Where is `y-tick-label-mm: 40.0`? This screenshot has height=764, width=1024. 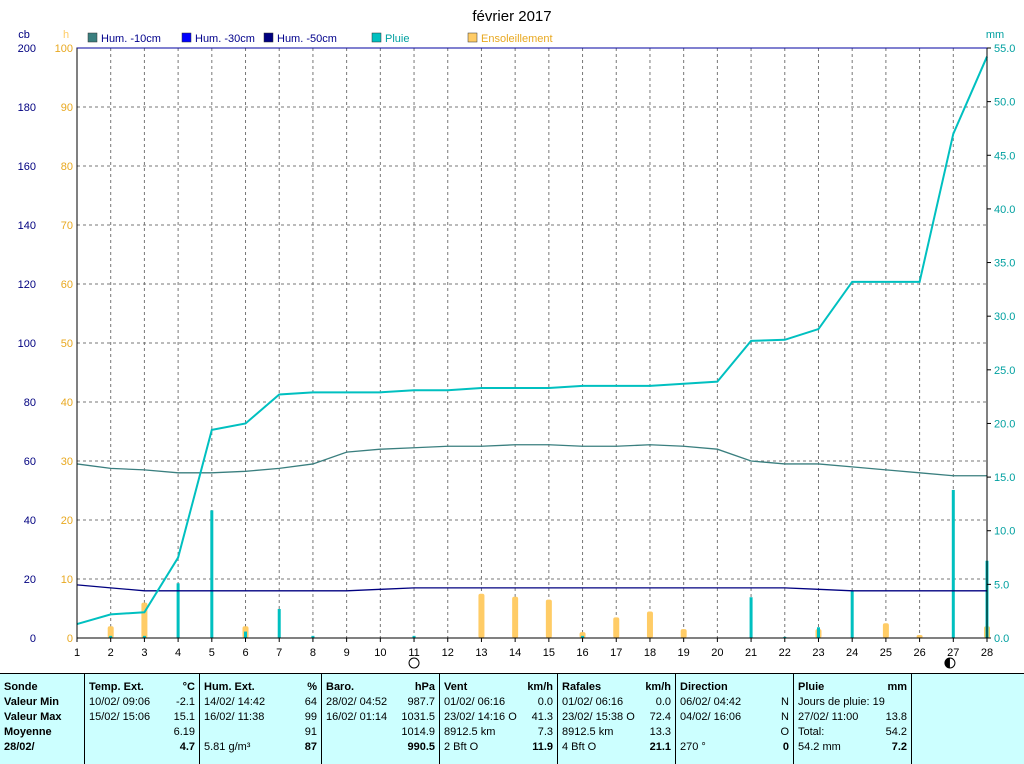 y-tick-label-mm: 40.0 is located at coordinates (1004, 210).